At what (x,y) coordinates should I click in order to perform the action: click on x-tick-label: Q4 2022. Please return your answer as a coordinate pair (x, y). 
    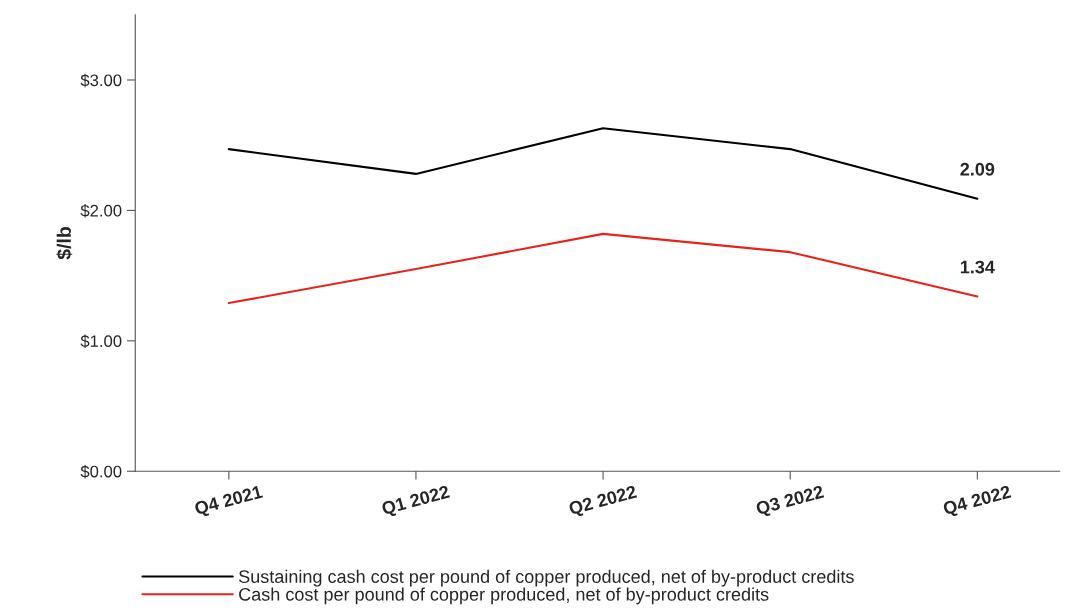
    Looking at the image, I should click on (977, 502).